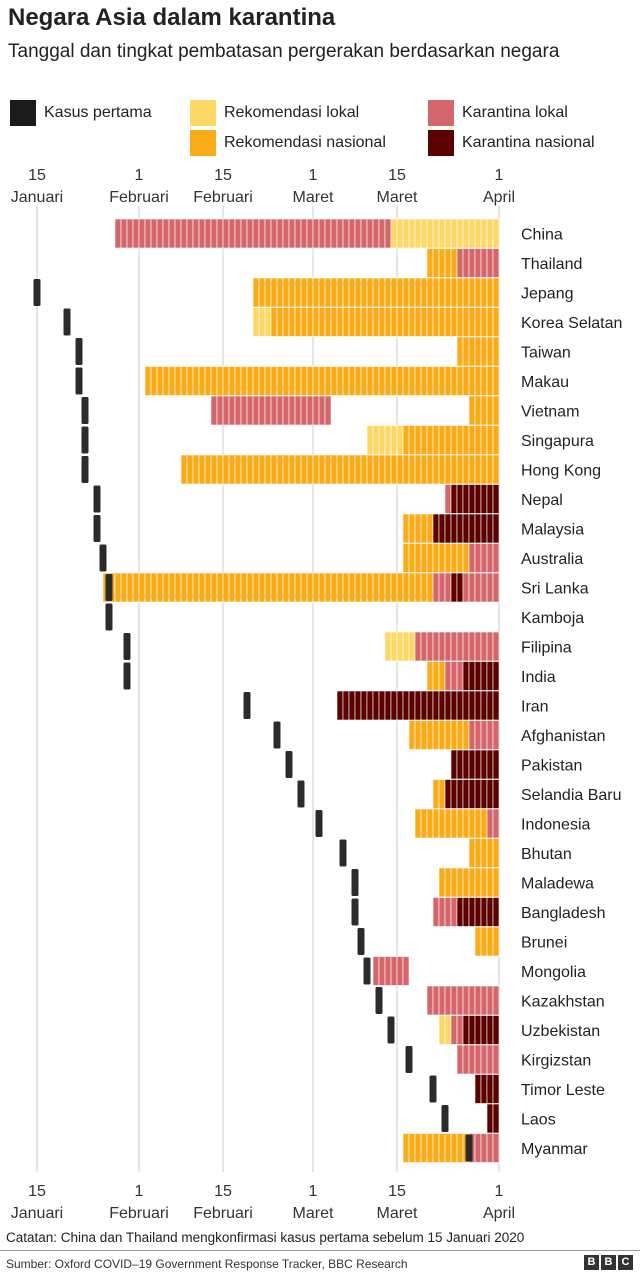  I want to click on country-label: Selandia Baru, so click(571, 795).